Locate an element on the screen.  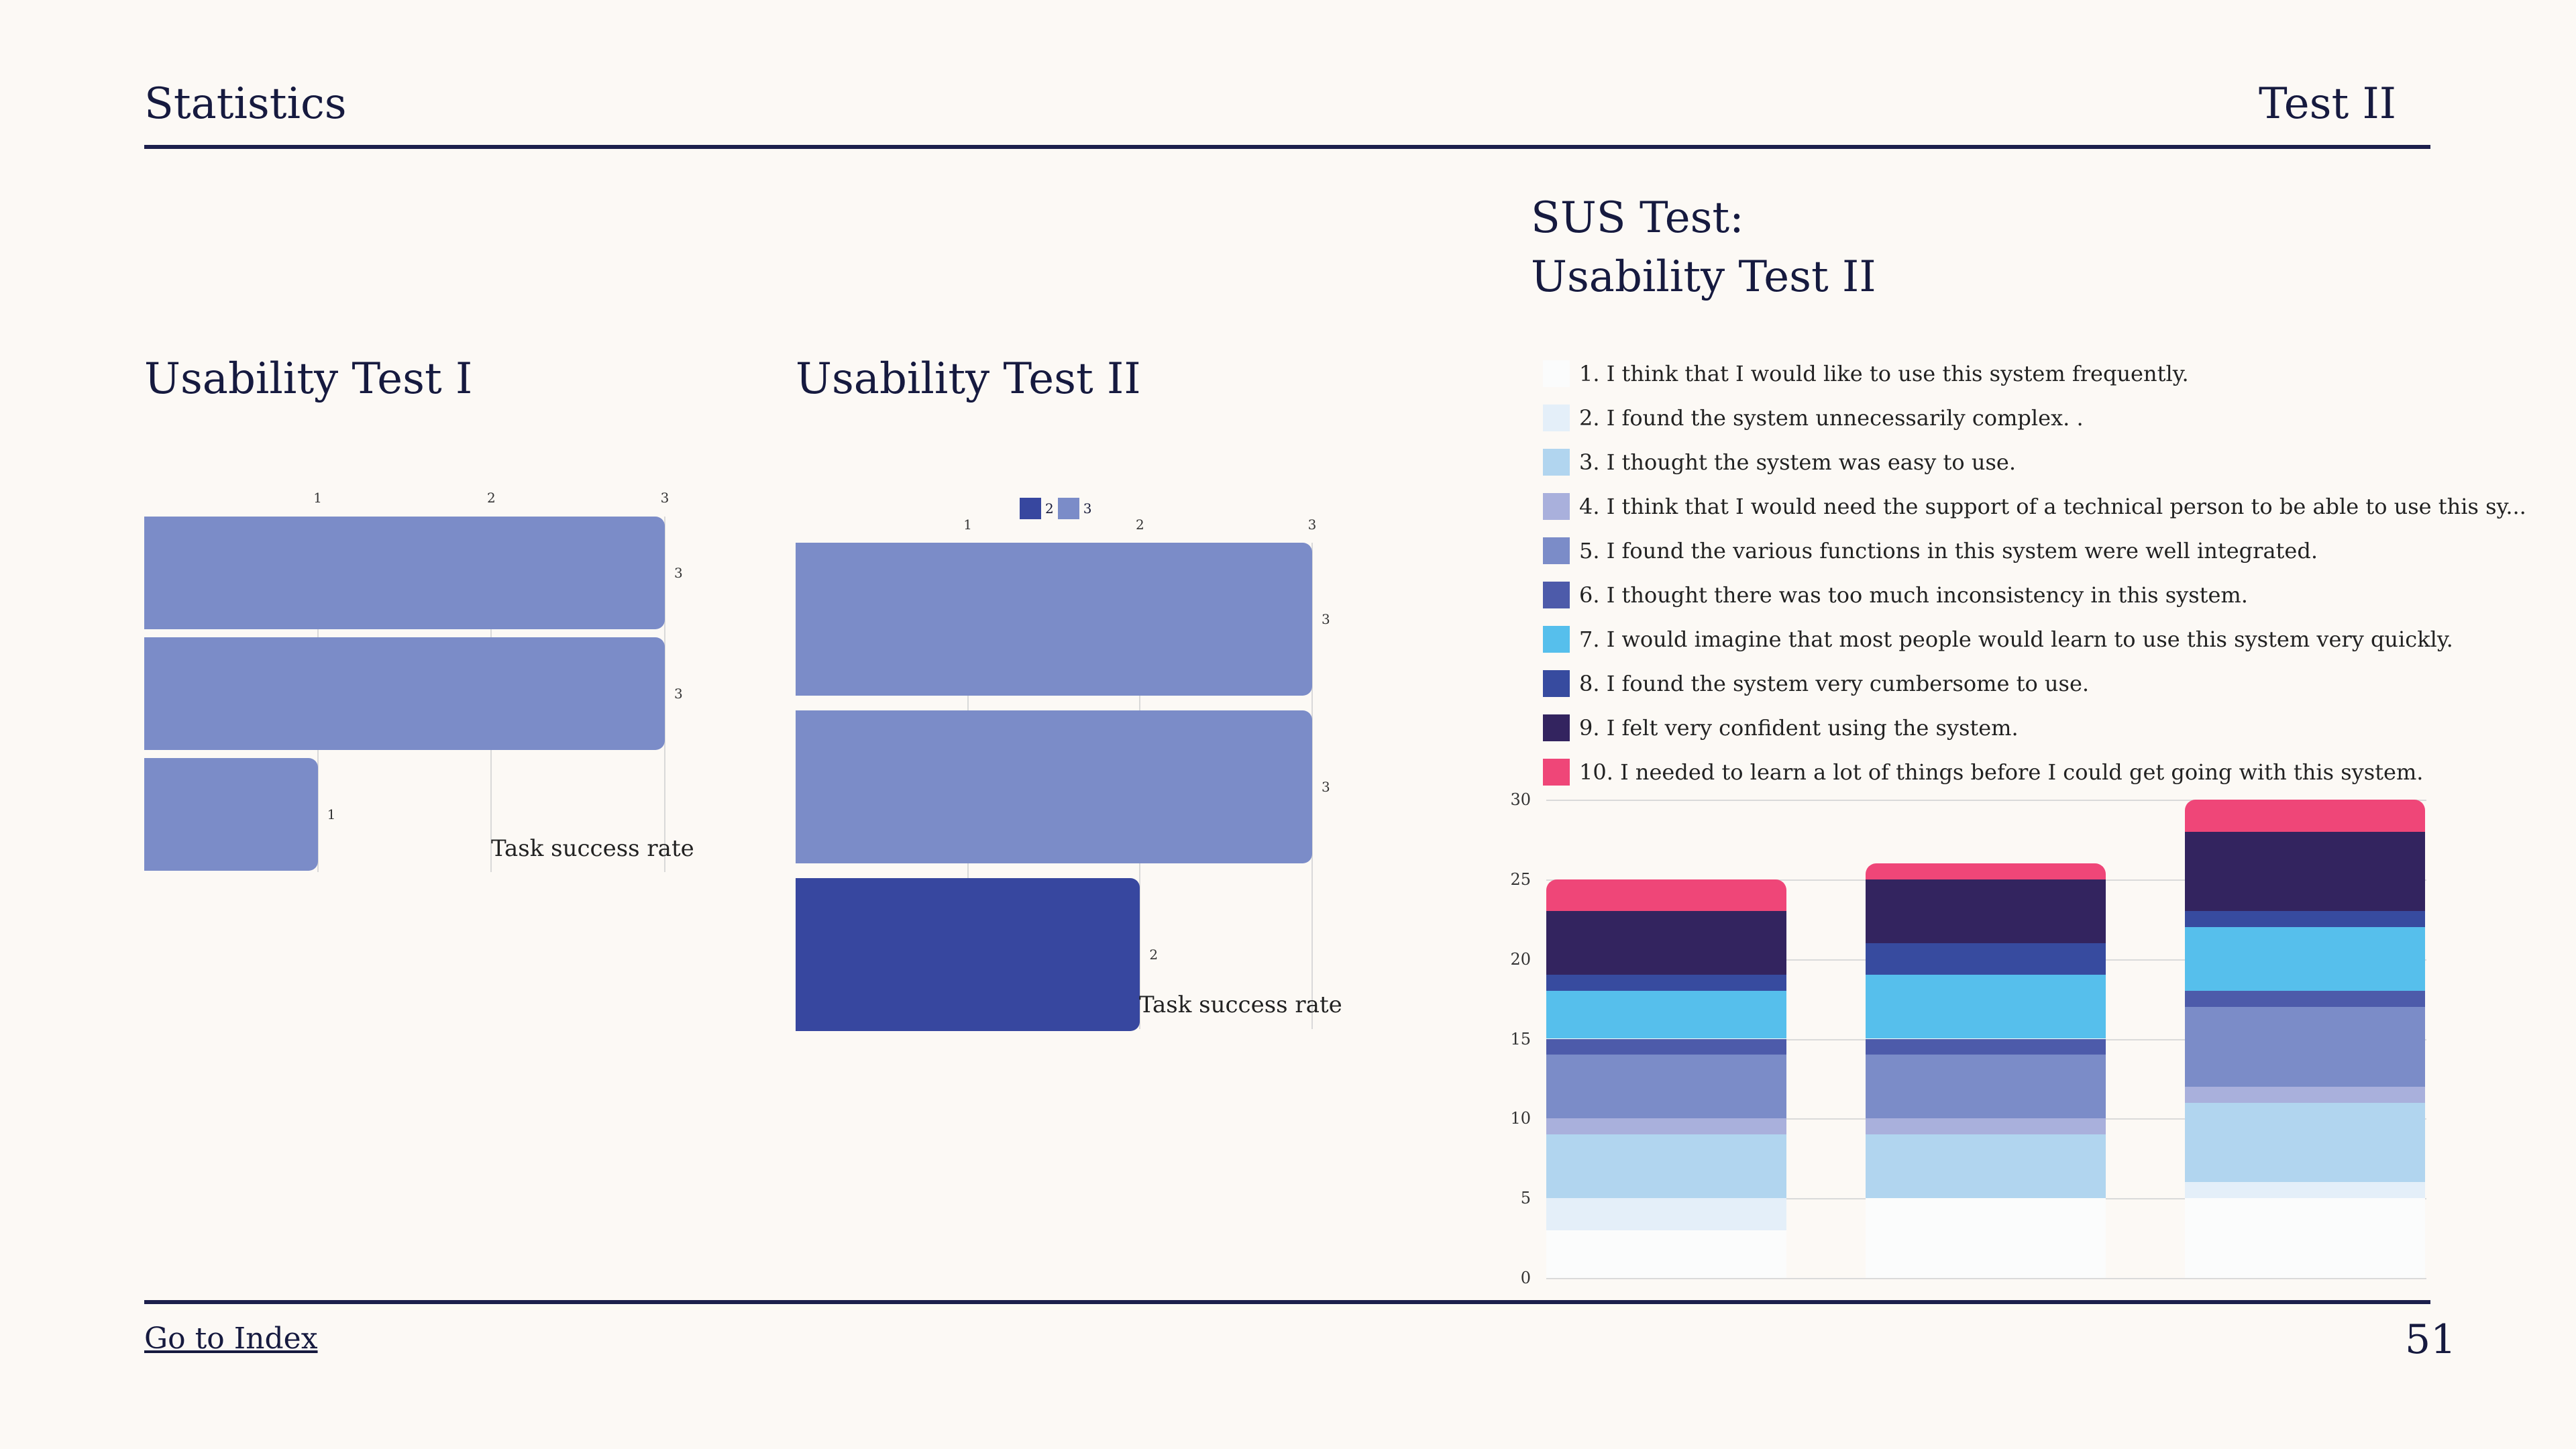
y-tick-label: 25 is located at coordinates (1520, 879).